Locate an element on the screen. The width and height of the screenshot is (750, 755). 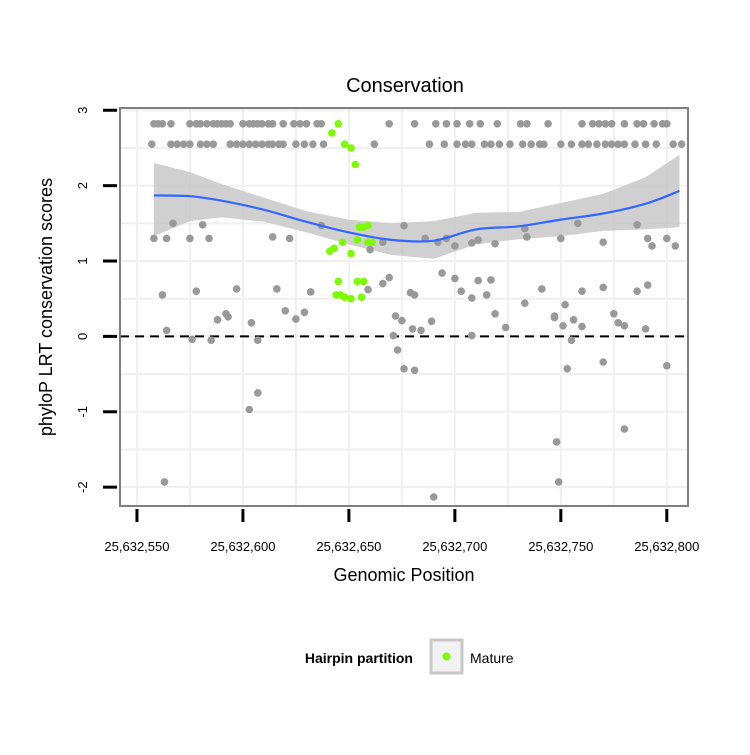
y-axis-label: phyloP LRT conservation scores is located at coordinates (46, 307).